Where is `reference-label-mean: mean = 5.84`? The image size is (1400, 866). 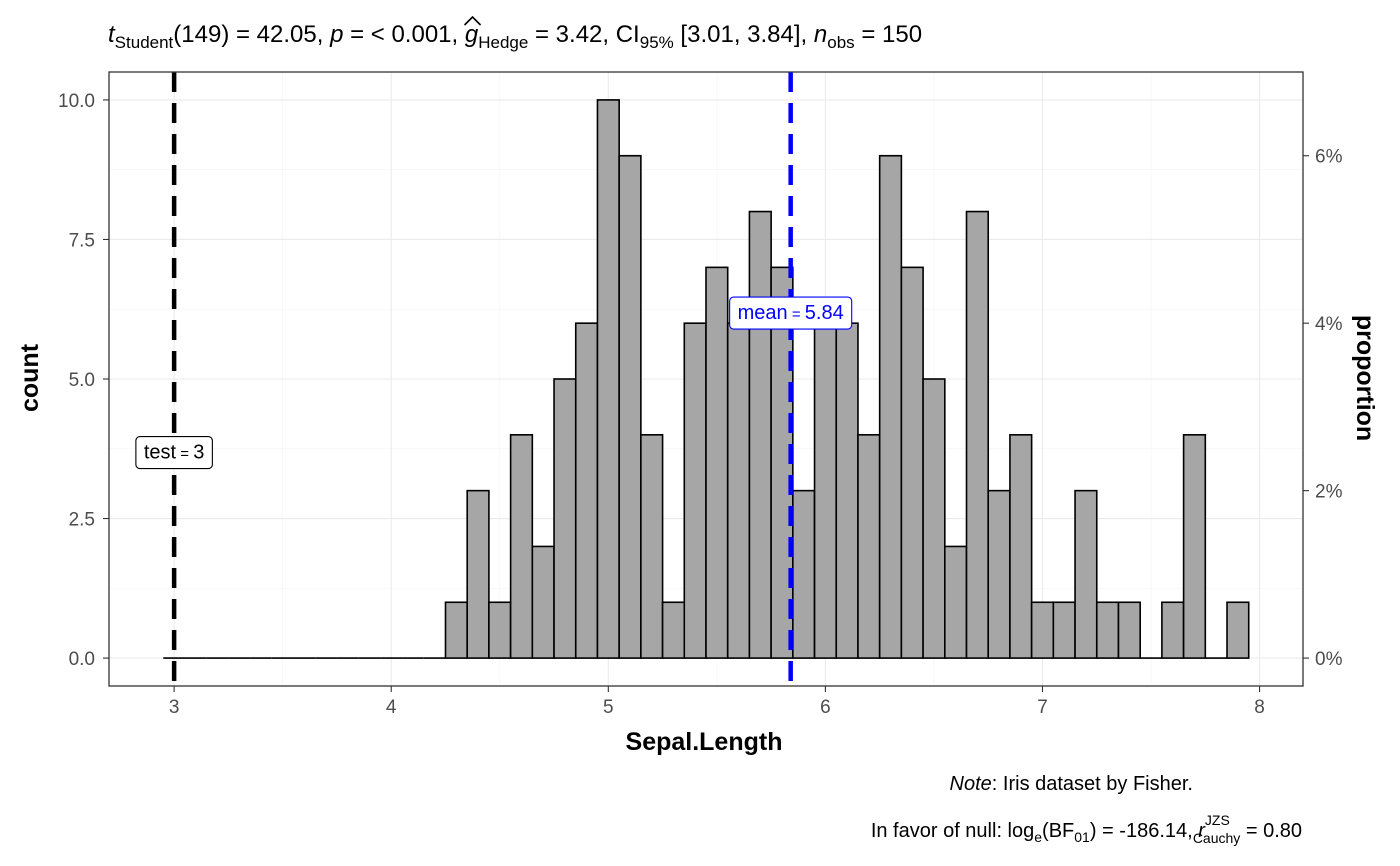 reference-label-mean: mean = 5.84 is located at coordinates (791, 313).